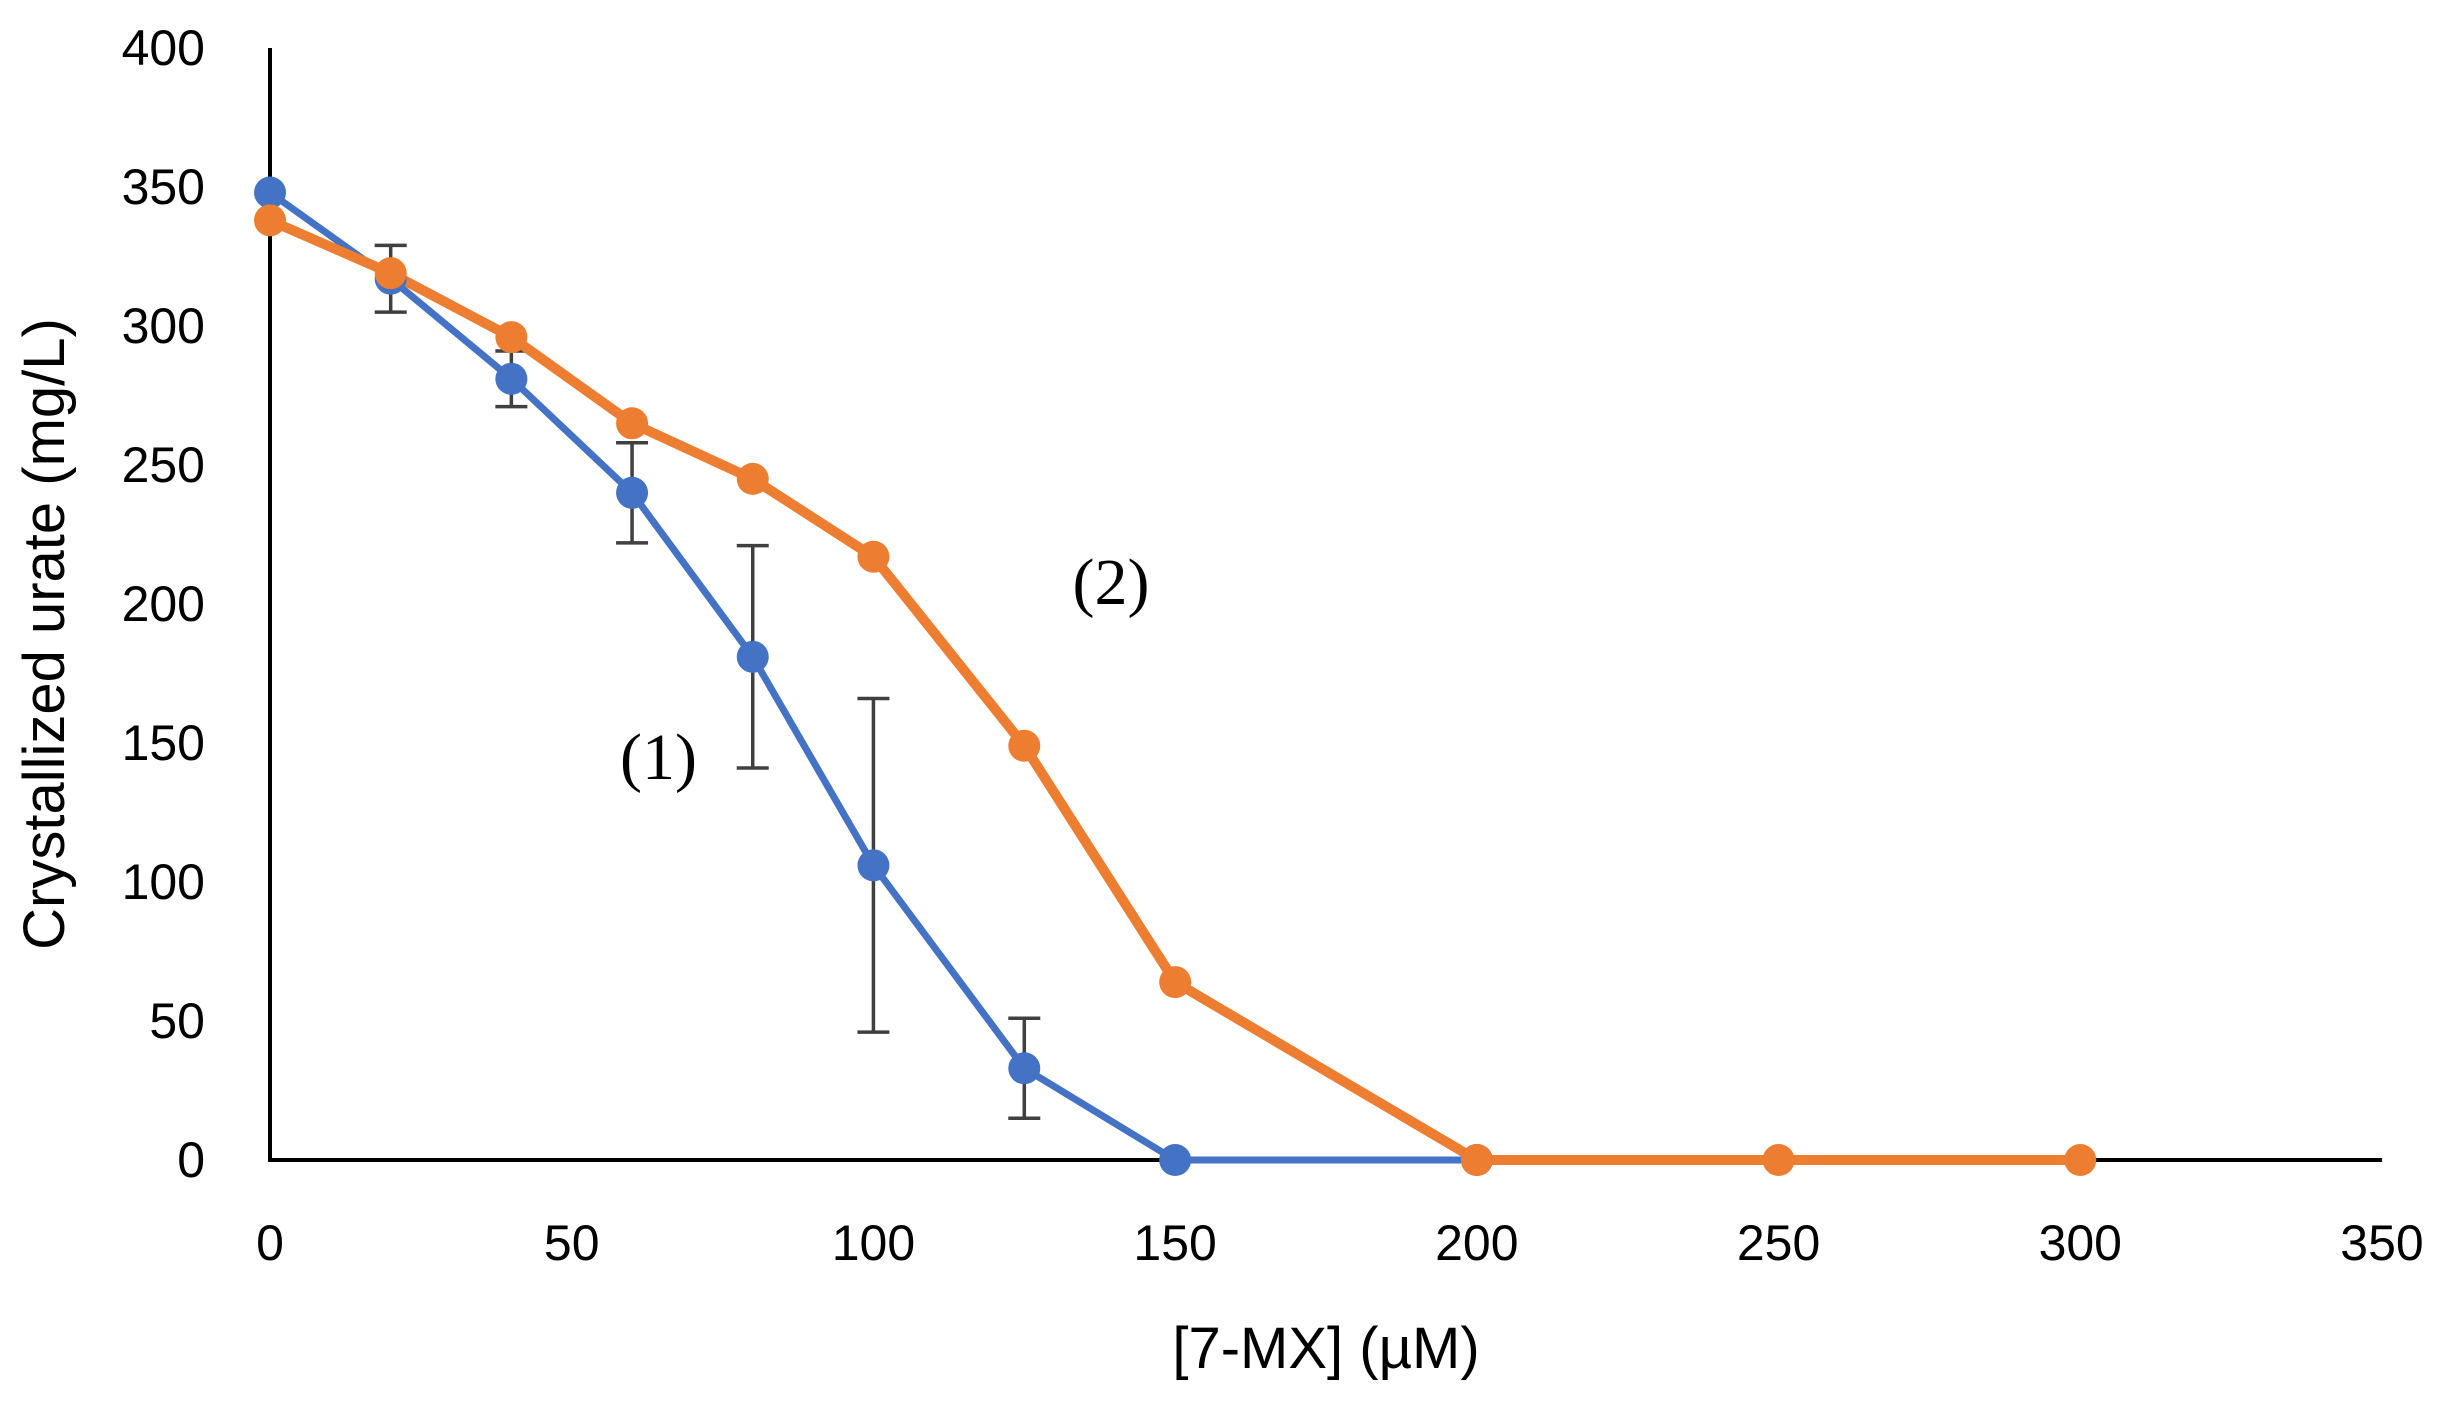 The height and width of the screenshot is (1410, 2448). What do you see at coordinates (1476, 1243) in the screenshot?
I see `x-tick-label: 200` at bounding box center [1476, 1243].